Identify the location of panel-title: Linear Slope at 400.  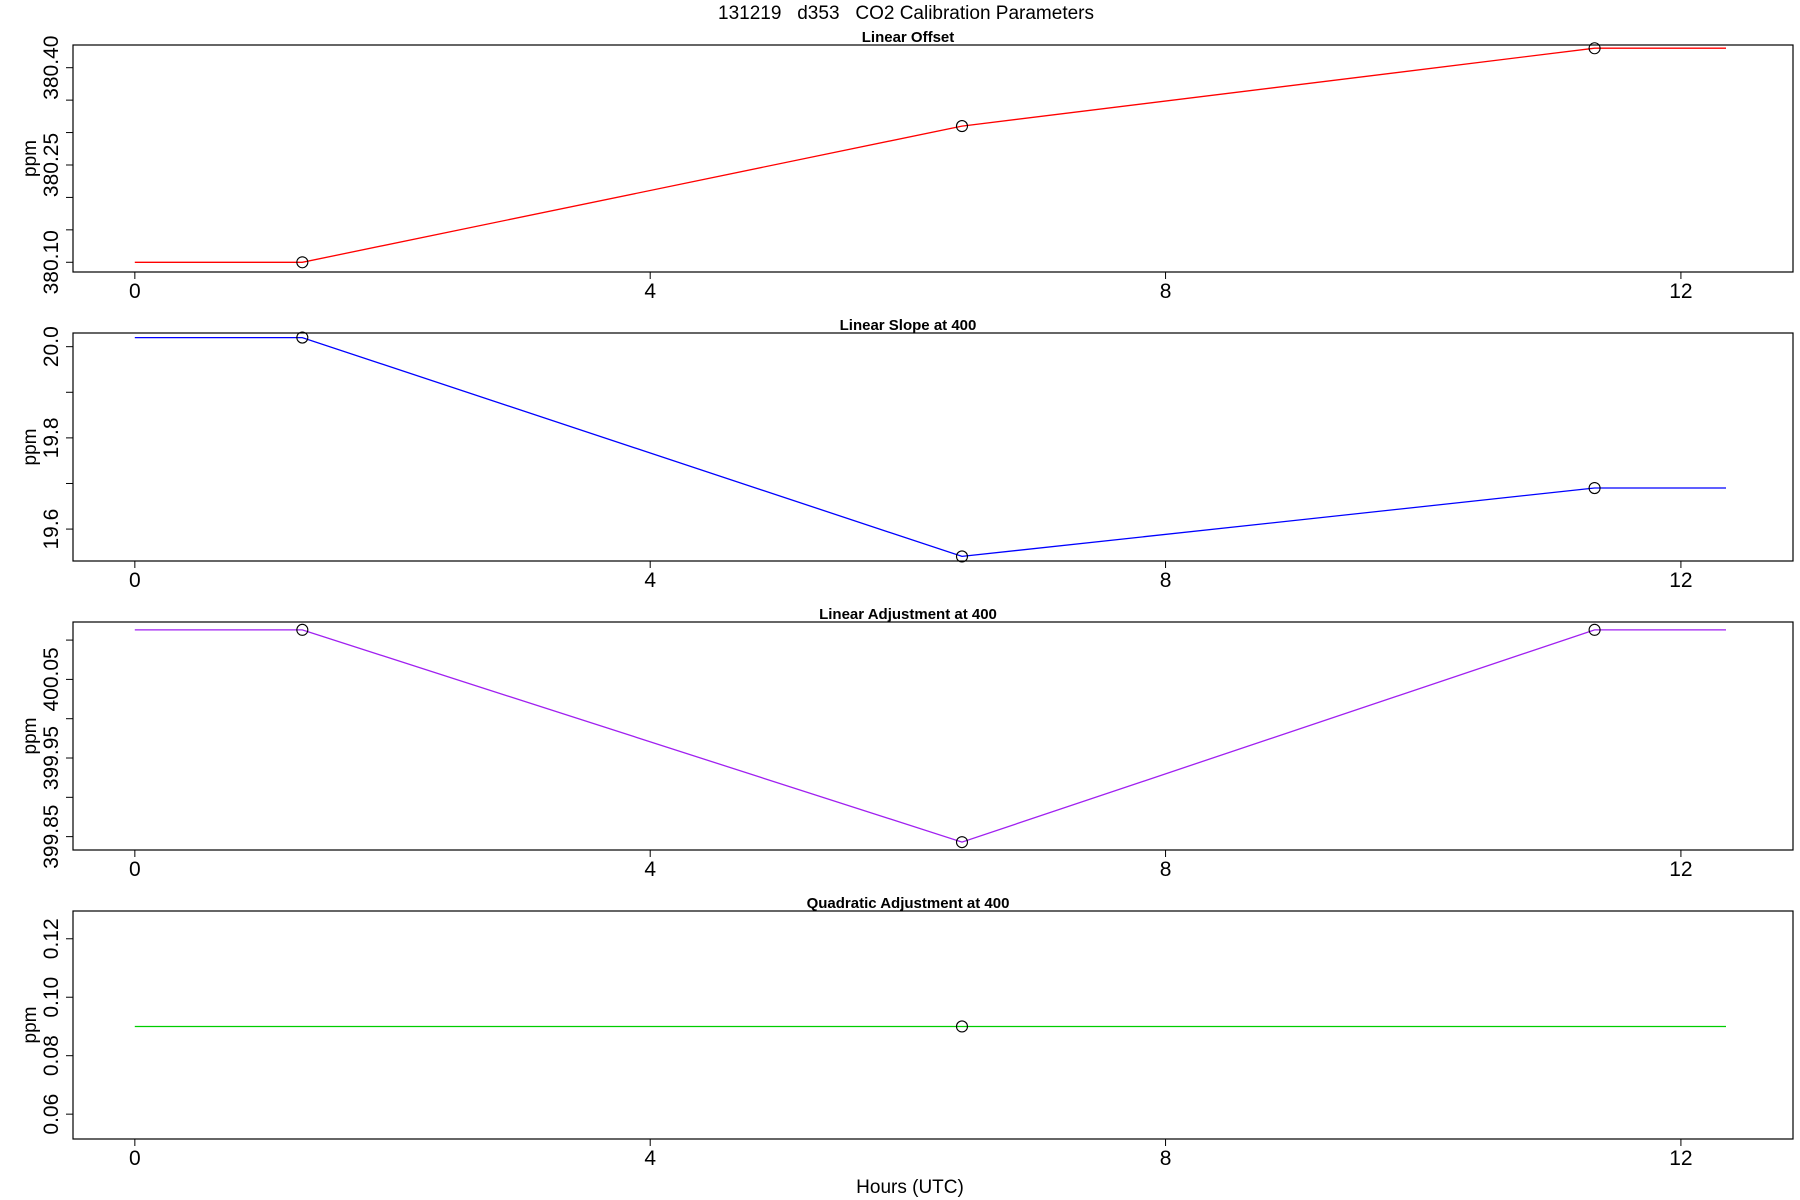
(908, 325).